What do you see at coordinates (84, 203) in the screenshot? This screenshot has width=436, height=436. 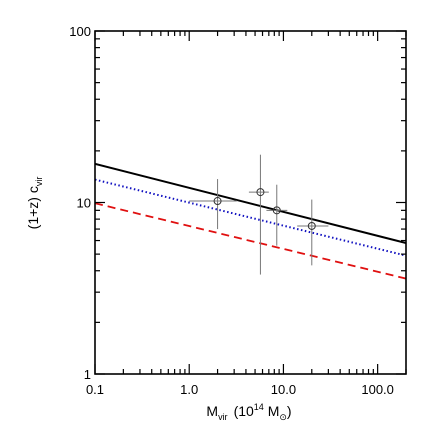 I see `y-tick-label: 10` at bounding box center [84, 203].